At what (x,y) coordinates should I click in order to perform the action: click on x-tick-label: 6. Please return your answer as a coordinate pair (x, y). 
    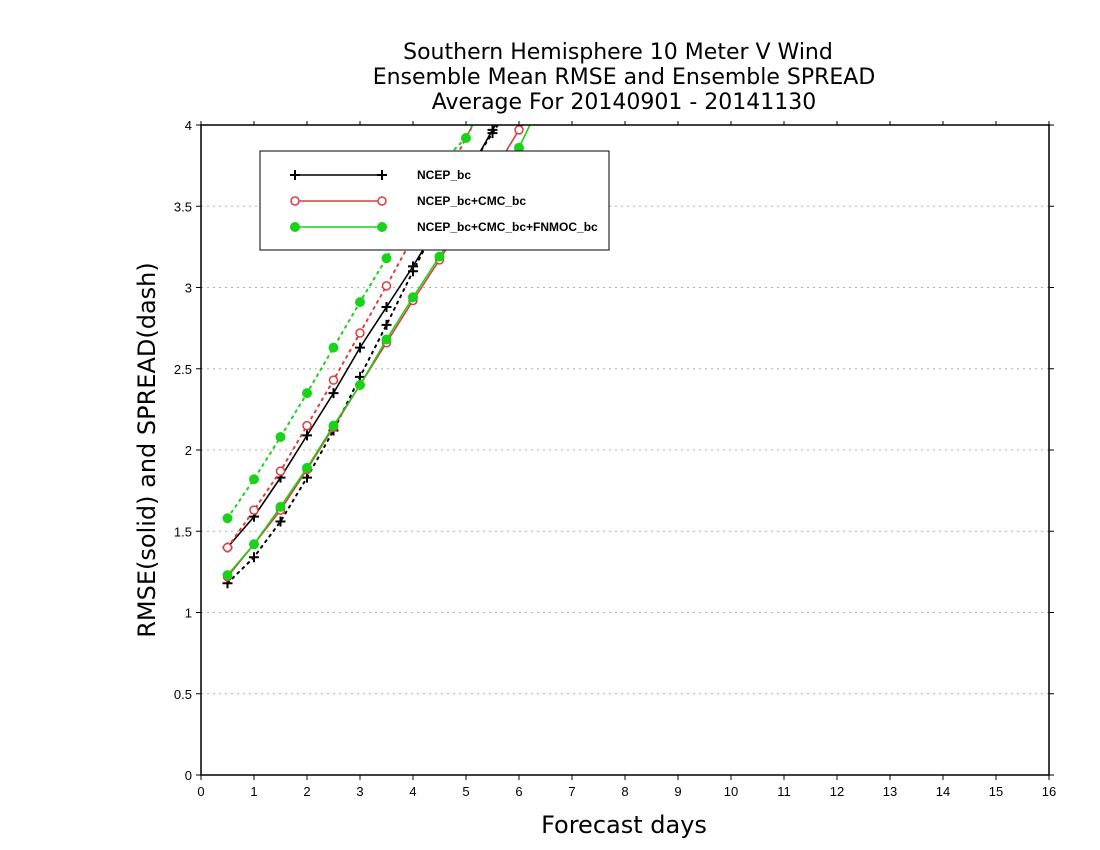
    Looking at the image, I should click on (518, 791).